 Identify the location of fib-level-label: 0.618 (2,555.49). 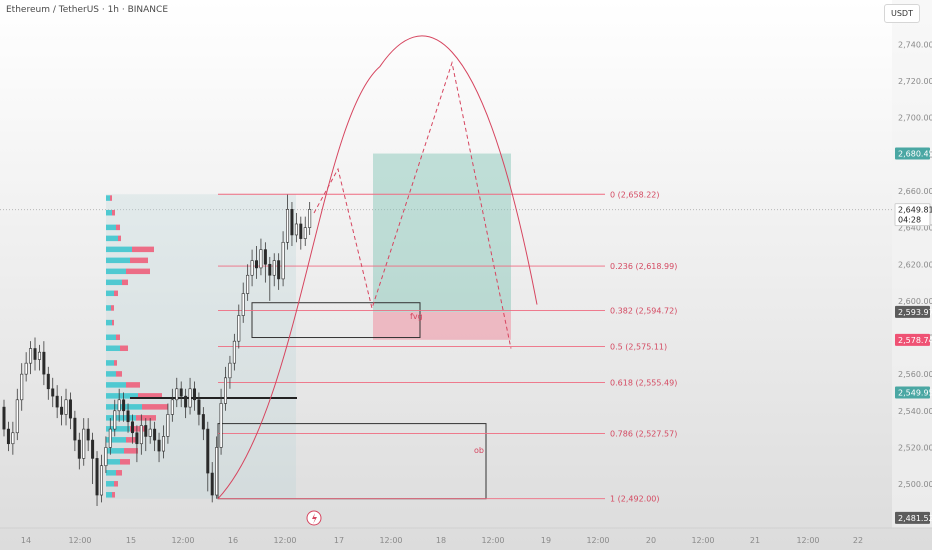
(643, 382).